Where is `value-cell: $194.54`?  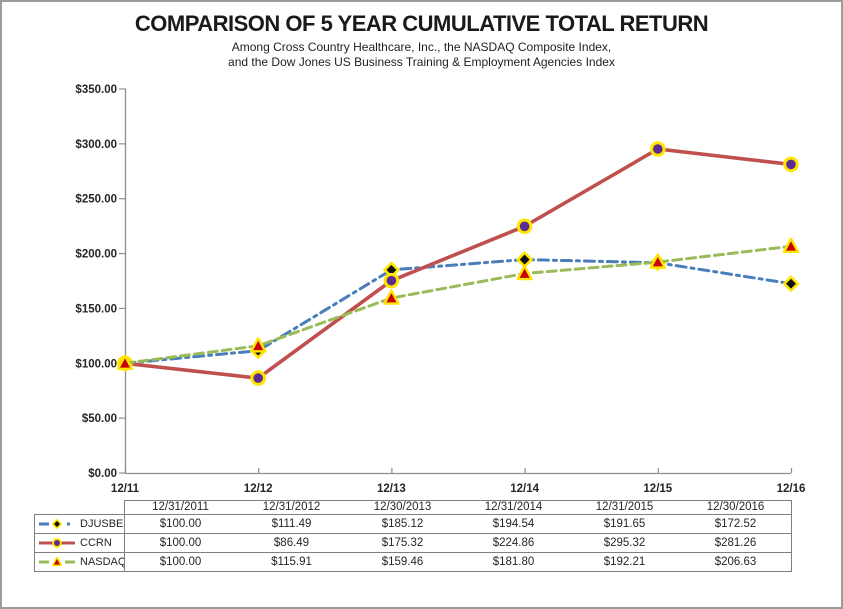 value-cell: $194.54 is located at coordinates (513, 524).